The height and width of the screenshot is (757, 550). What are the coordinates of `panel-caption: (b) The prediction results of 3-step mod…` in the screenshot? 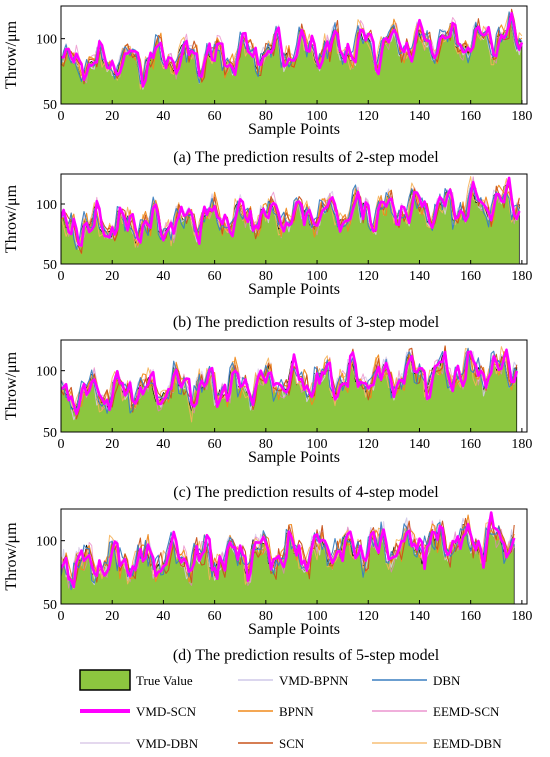 It's located at (306, 322).